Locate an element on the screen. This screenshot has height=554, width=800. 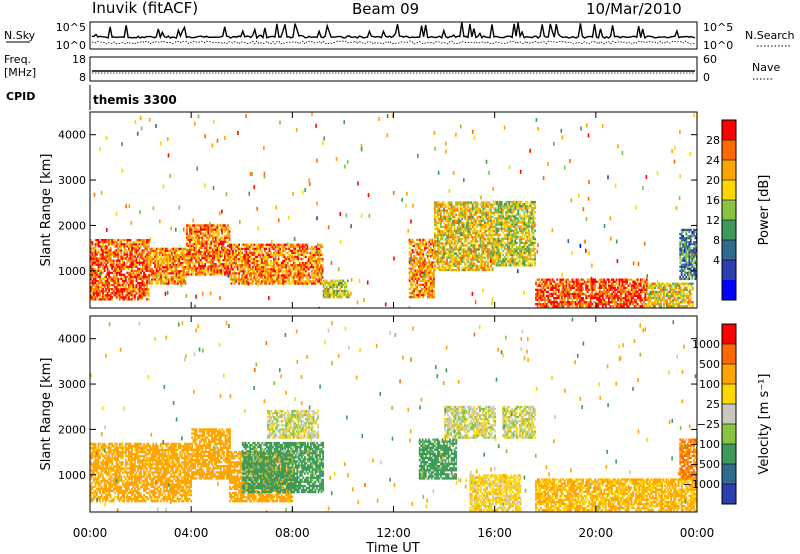
date-title: 10/Mar/2010 is located at coordinates (634, 9).